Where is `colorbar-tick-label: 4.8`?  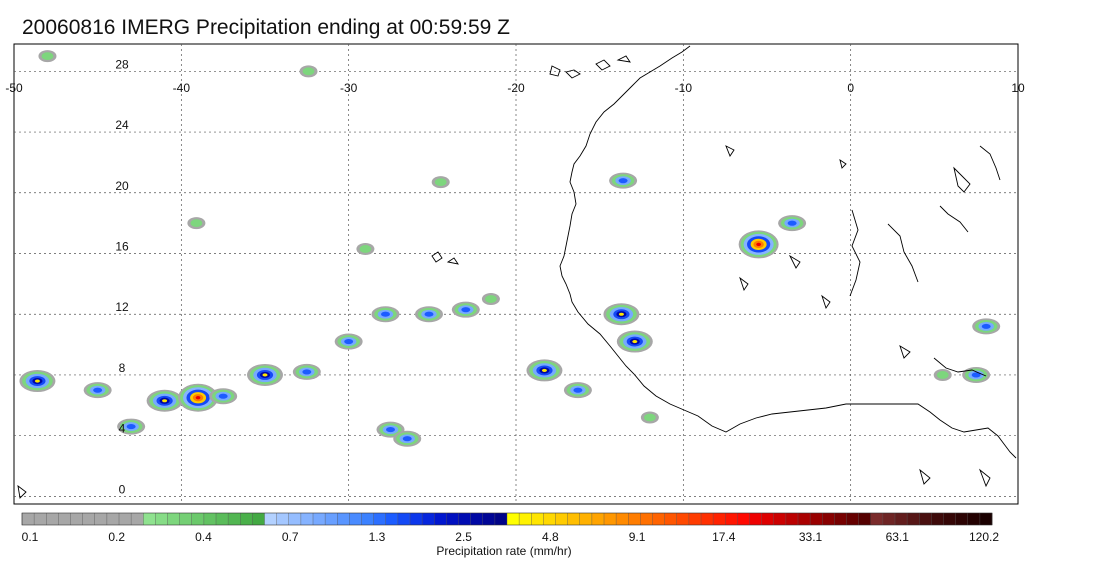 colorbar-tick-label: 4.8 is located at coordinates (550, 537).